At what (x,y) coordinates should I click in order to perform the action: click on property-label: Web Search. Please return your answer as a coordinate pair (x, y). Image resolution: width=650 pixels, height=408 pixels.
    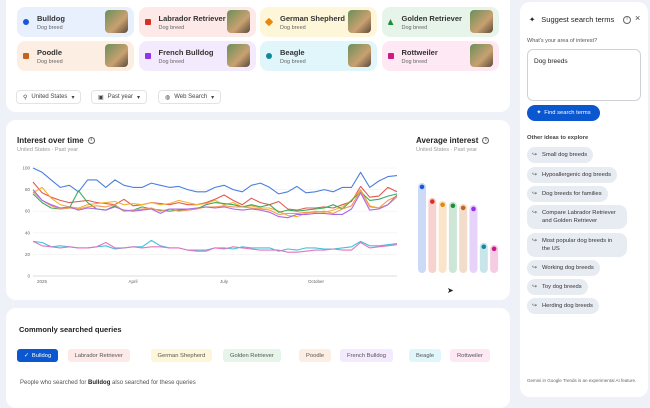
    Looking at the image, I should click on (191, 97).